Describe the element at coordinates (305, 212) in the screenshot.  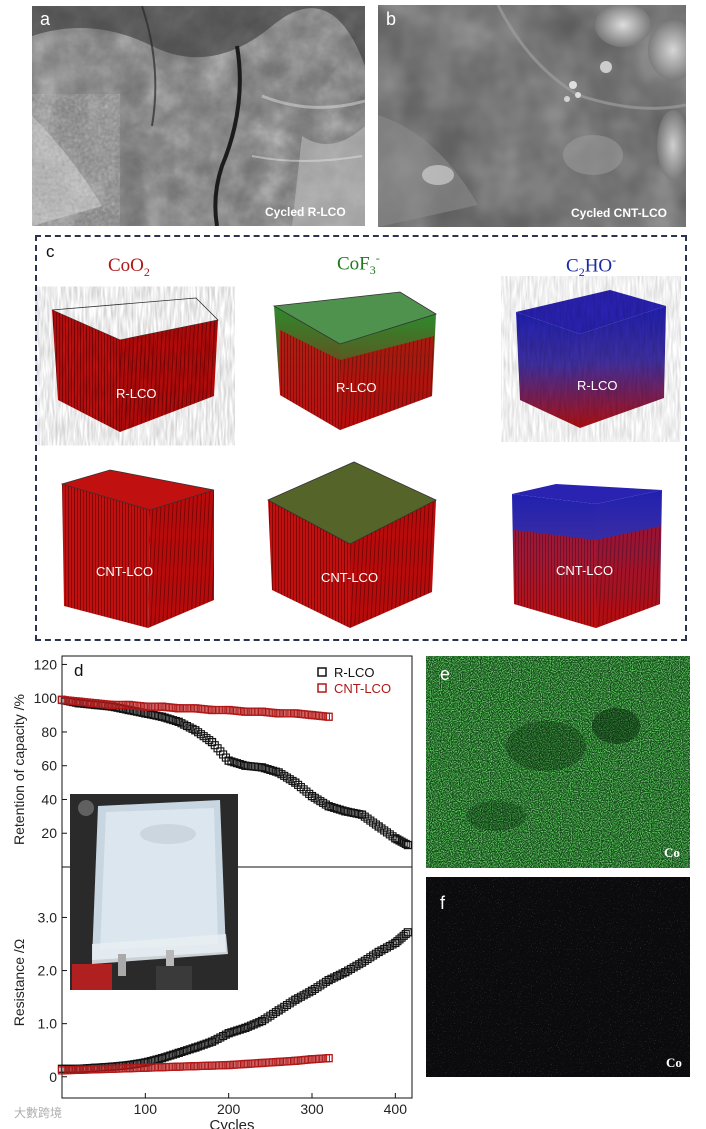
I see `caption-cycled-r-lco: Cycled R-LCO` at that location.